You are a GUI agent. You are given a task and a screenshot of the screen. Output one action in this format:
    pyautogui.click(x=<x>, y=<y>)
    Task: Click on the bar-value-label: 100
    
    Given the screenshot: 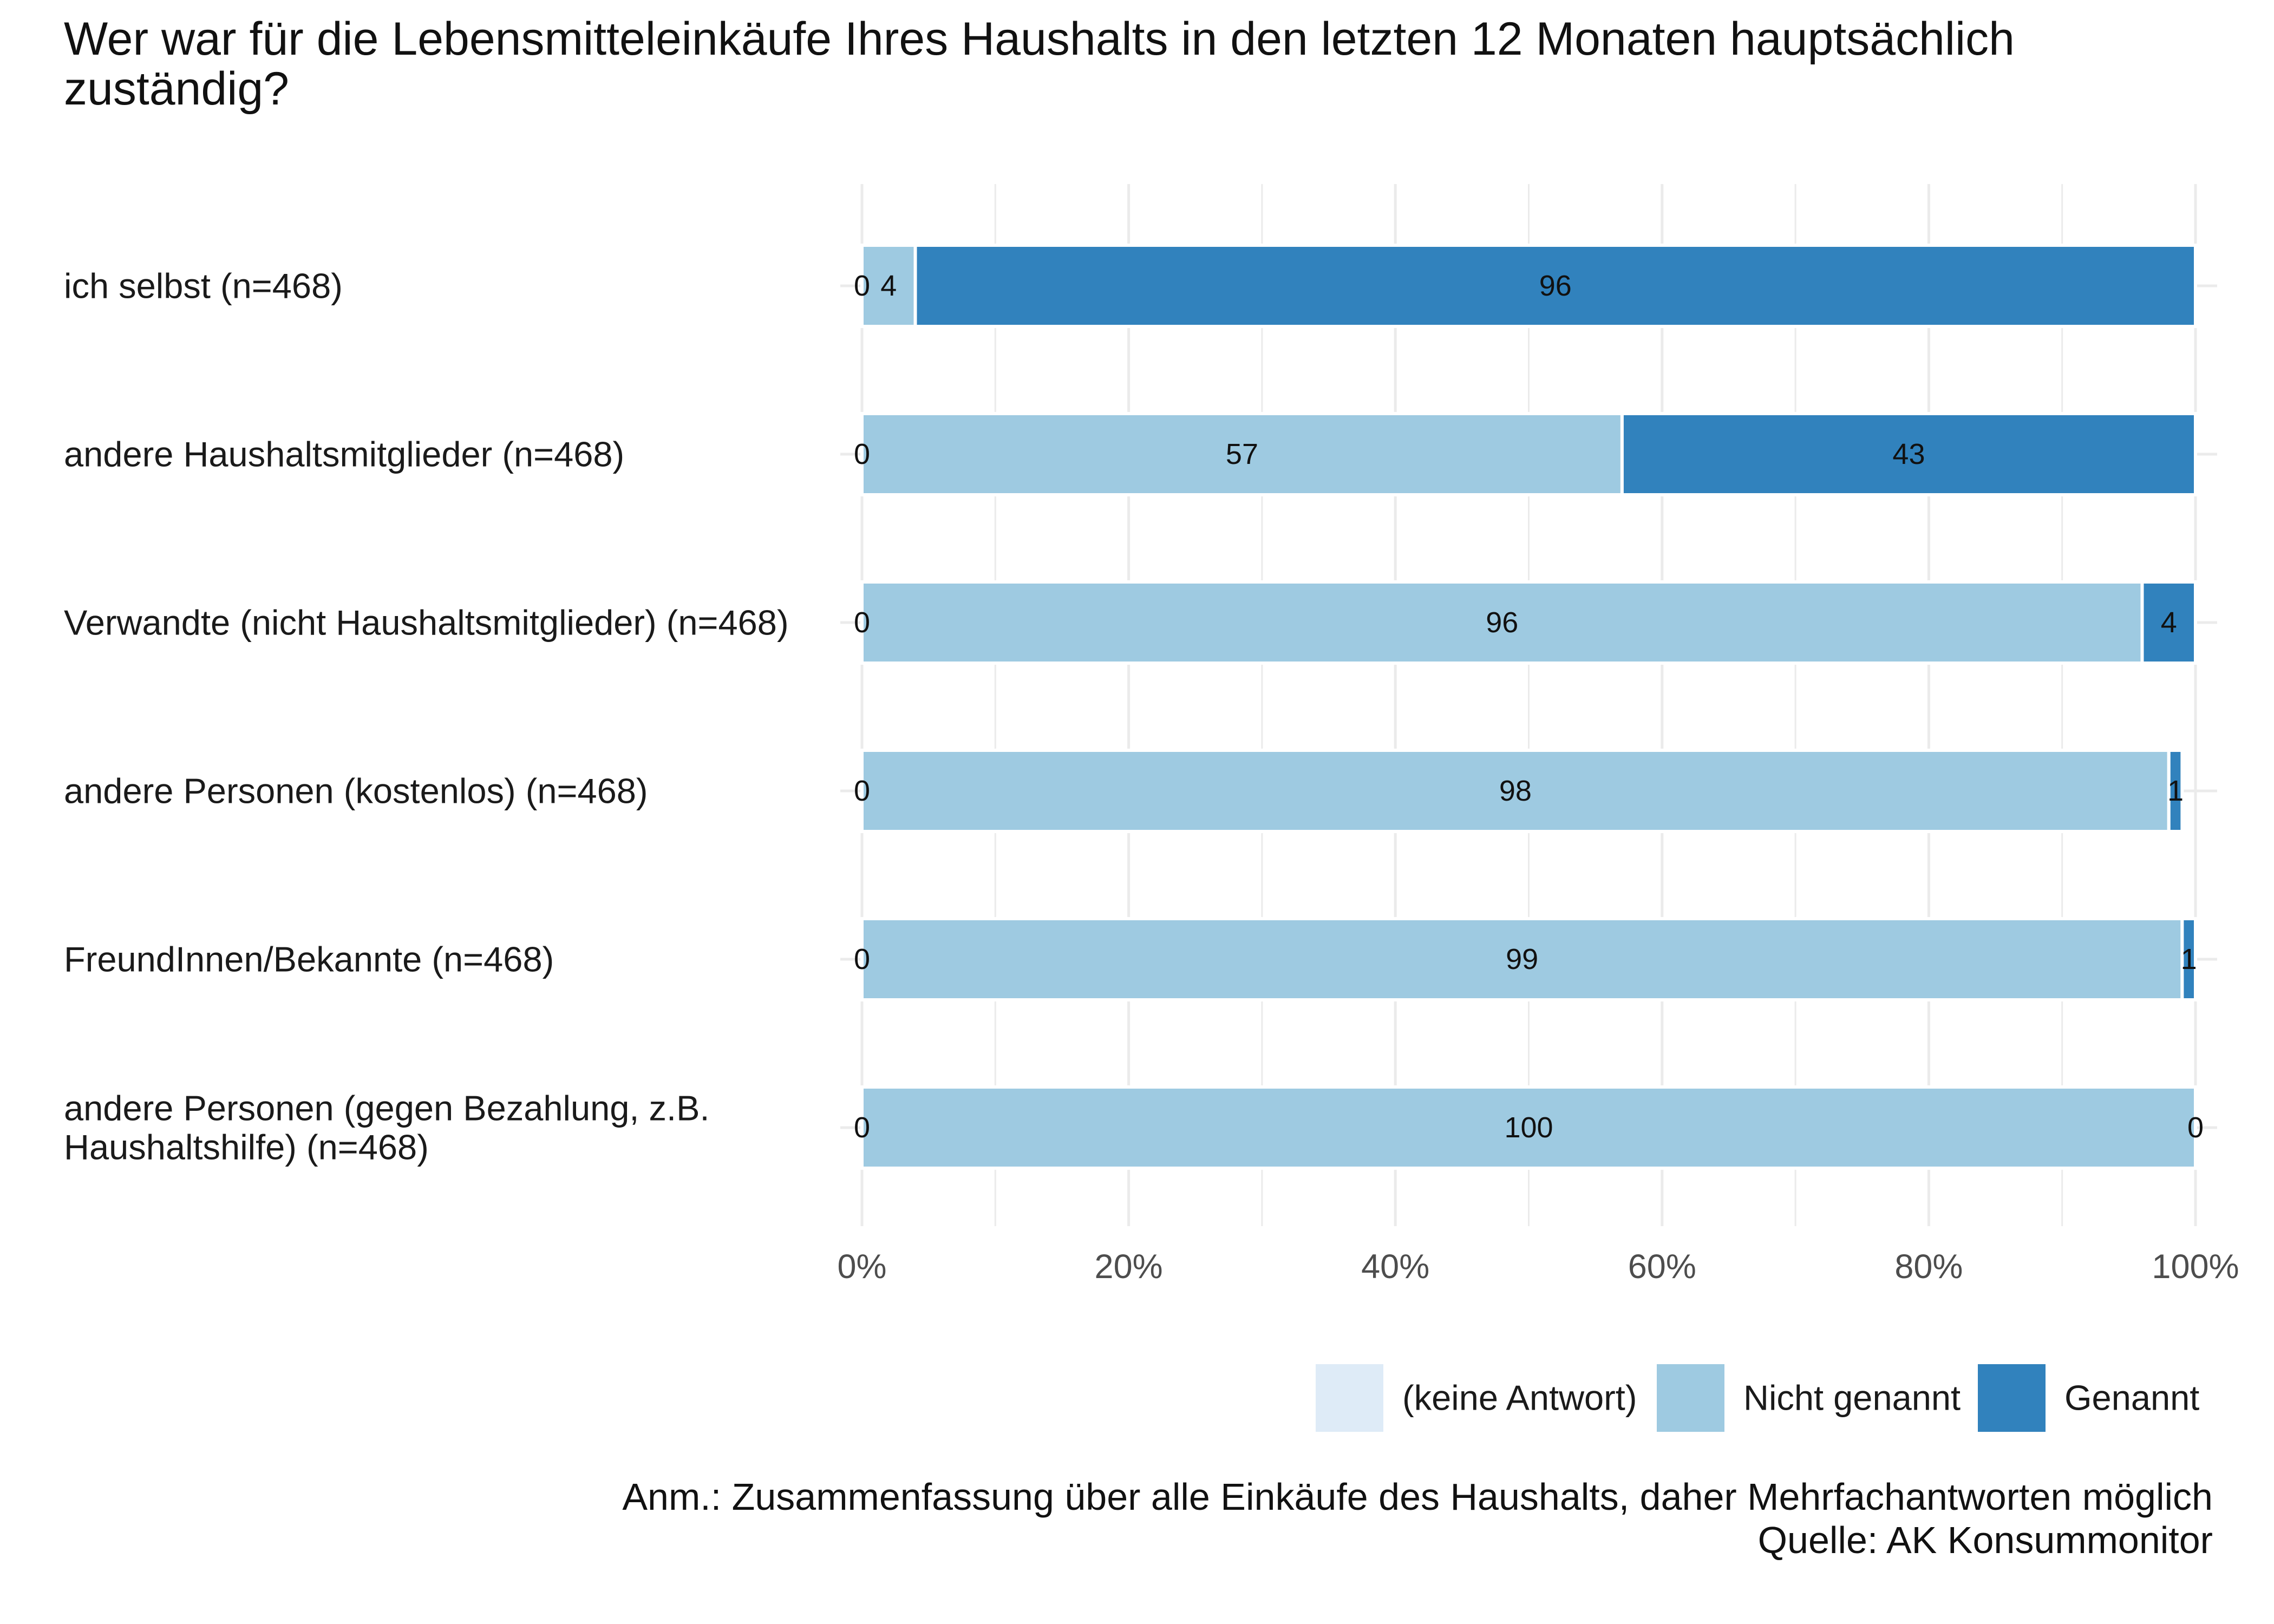 What is the action you would take?
    pyautogui.click(x=1529, y=1127)
    